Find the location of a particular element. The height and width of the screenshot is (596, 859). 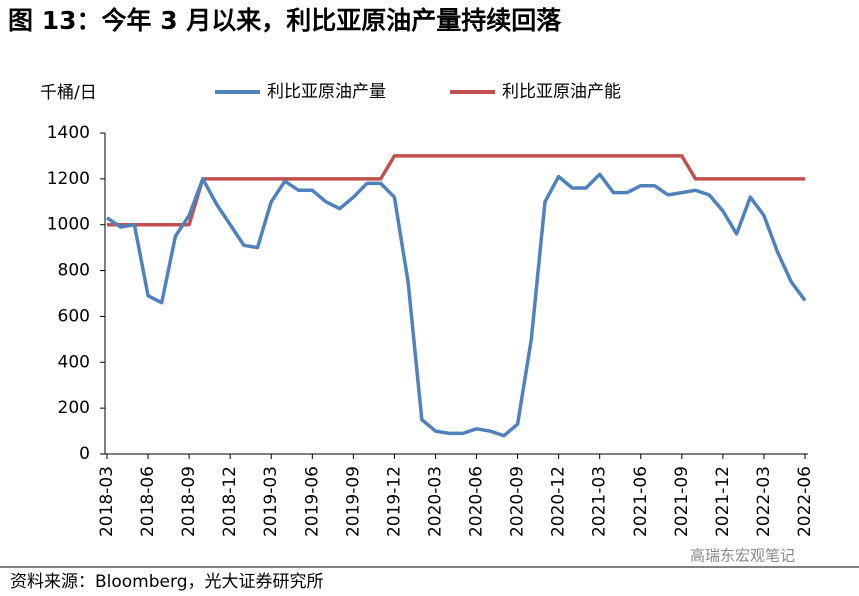

y-tick-label: 1200 is located at coordinates (68, 179).